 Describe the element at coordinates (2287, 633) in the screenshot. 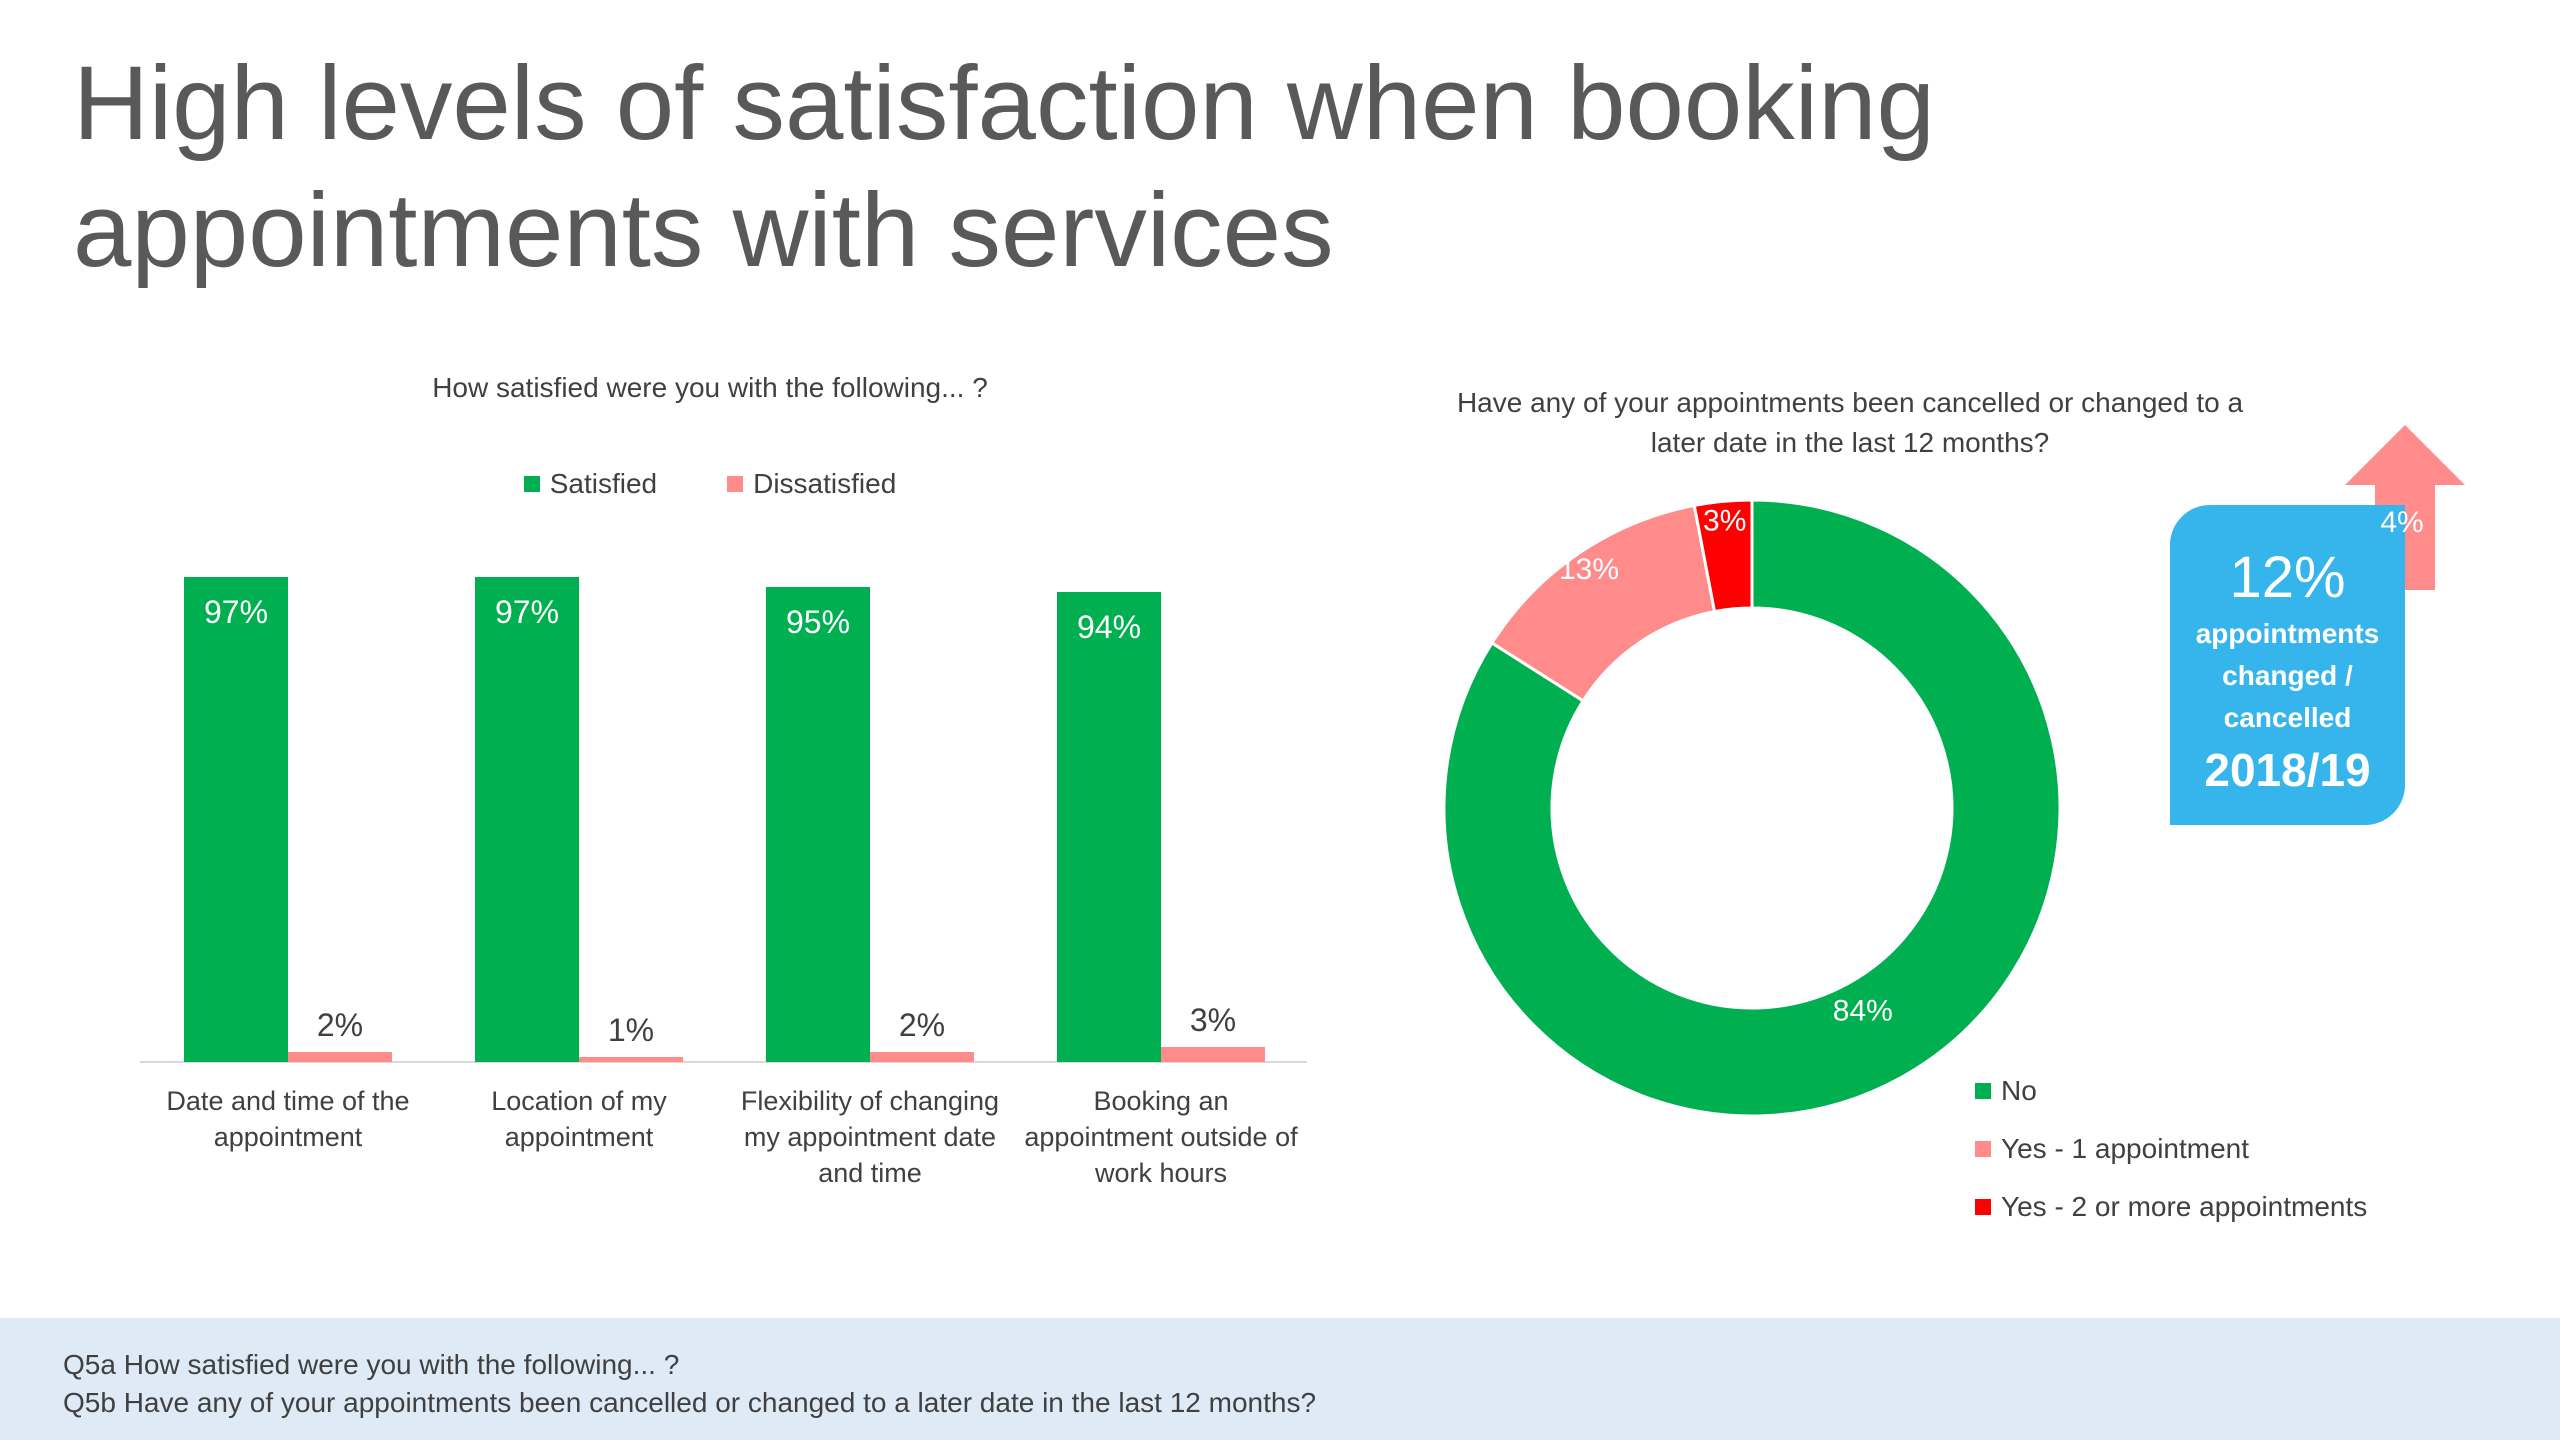

I see `callout-line-1: appointments` at that location.